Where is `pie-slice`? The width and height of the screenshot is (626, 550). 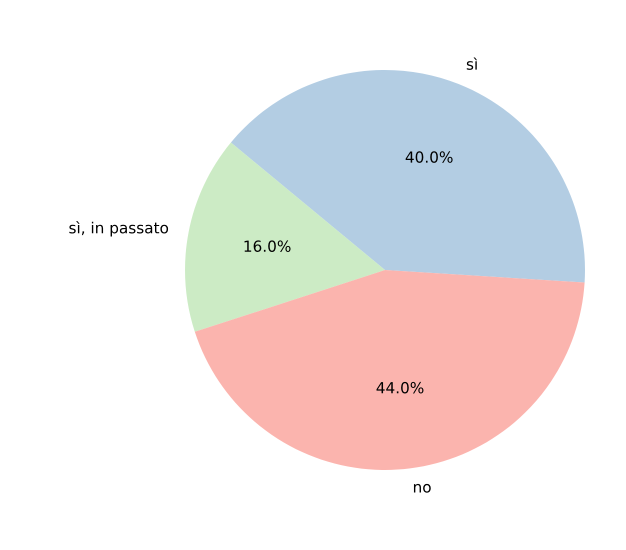 pie-slice is located at coordinates (285, 237).